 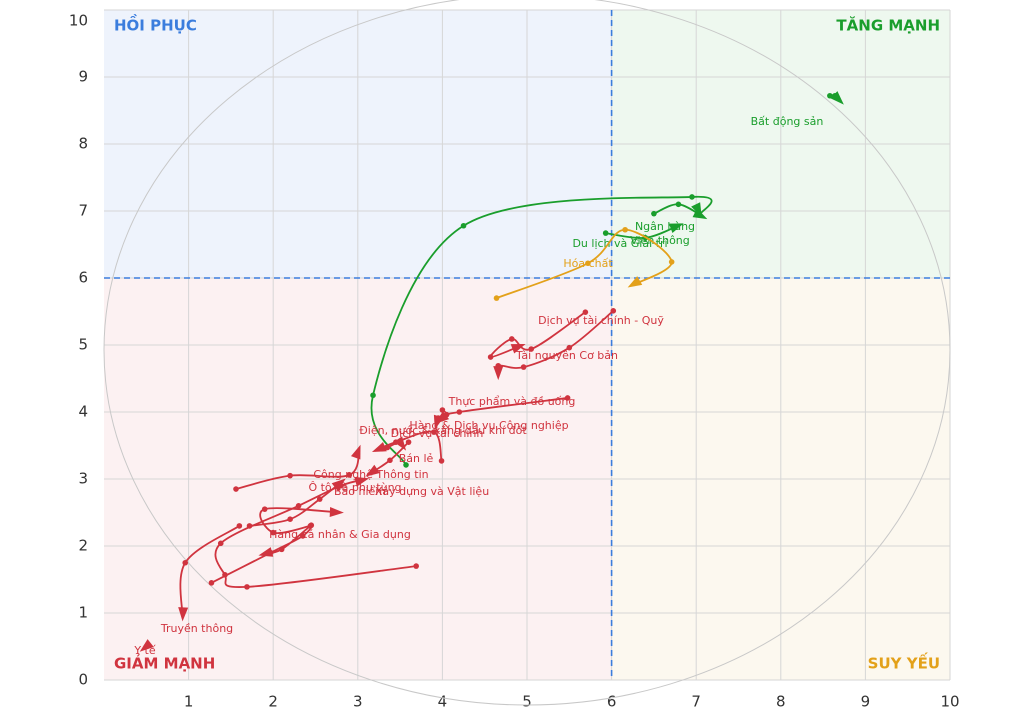 What do you see at coordinates (787, 121) in the screenshot?
I see `series-label: Bất động sản` at bounding box center [787, 121].